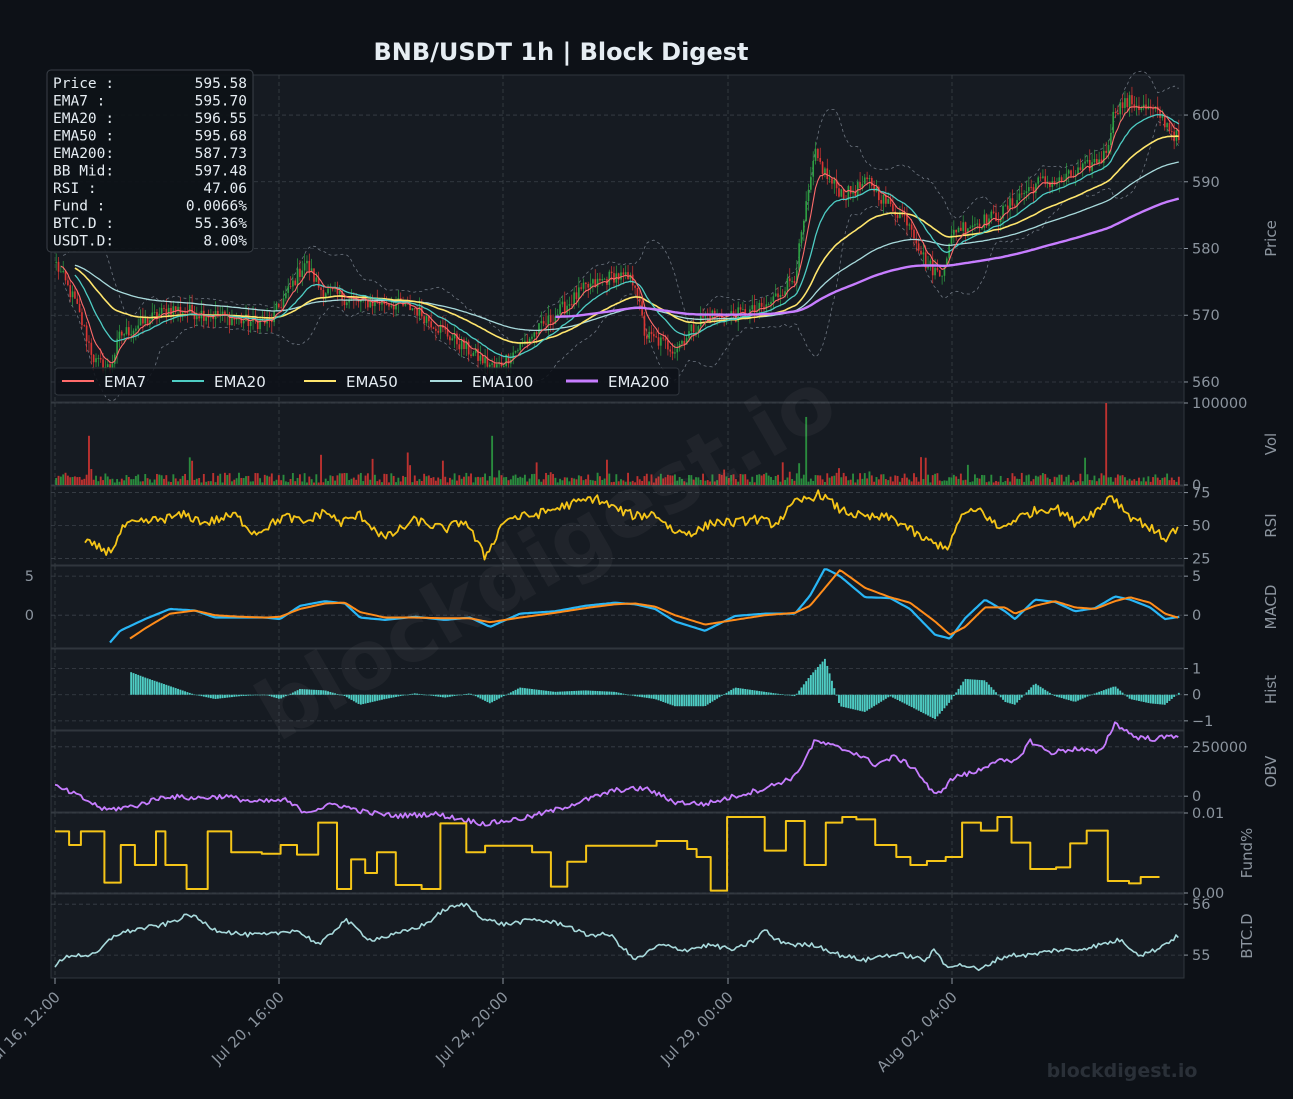  What do you see at coordinates (654, 604) in the screenshot?
I see `signal-line` at bounding box center [654, 604].